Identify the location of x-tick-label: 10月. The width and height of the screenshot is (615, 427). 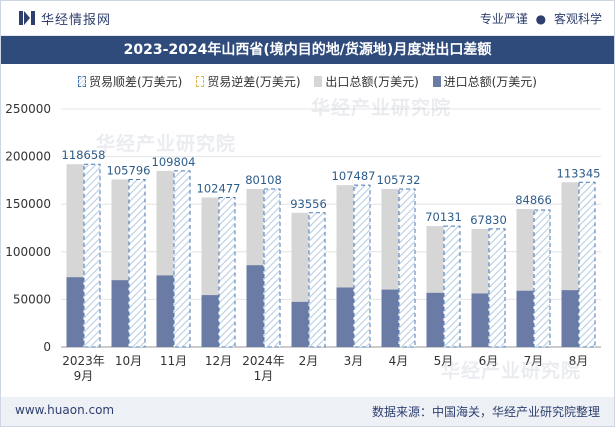
(128, 361).